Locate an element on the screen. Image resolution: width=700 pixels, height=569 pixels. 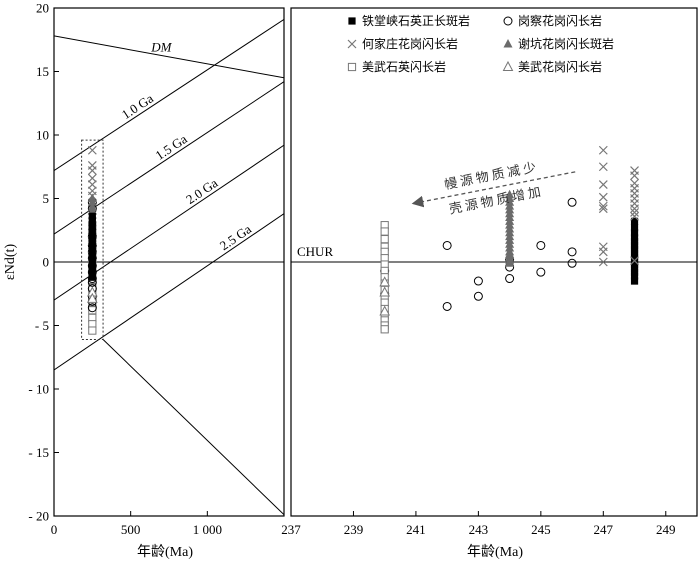
x-tick-label: 249 is located at coordinates (666, 529).